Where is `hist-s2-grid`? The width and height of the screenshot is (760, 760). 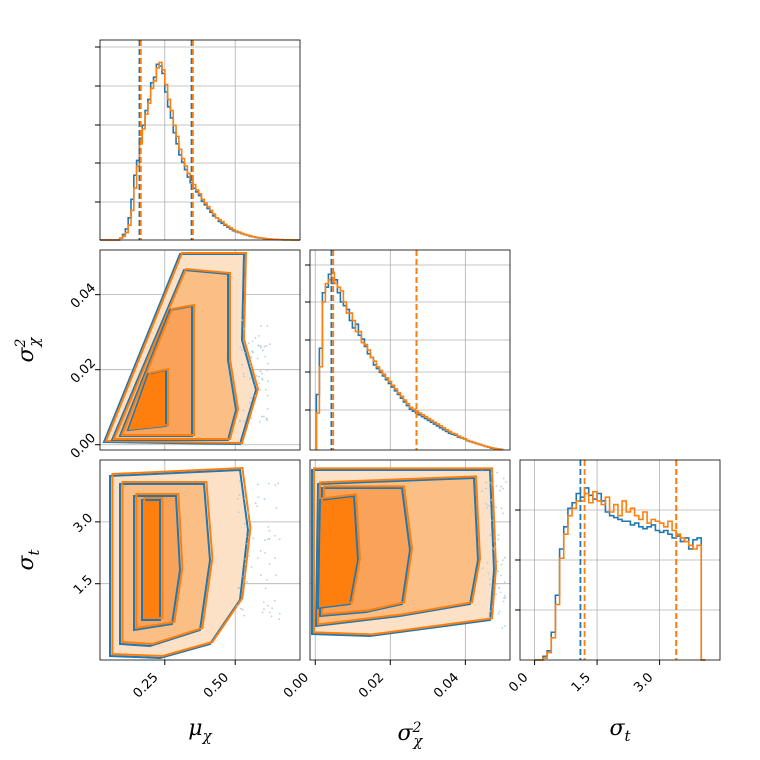
hist-s2-grid is located at coordinates (410, 350).